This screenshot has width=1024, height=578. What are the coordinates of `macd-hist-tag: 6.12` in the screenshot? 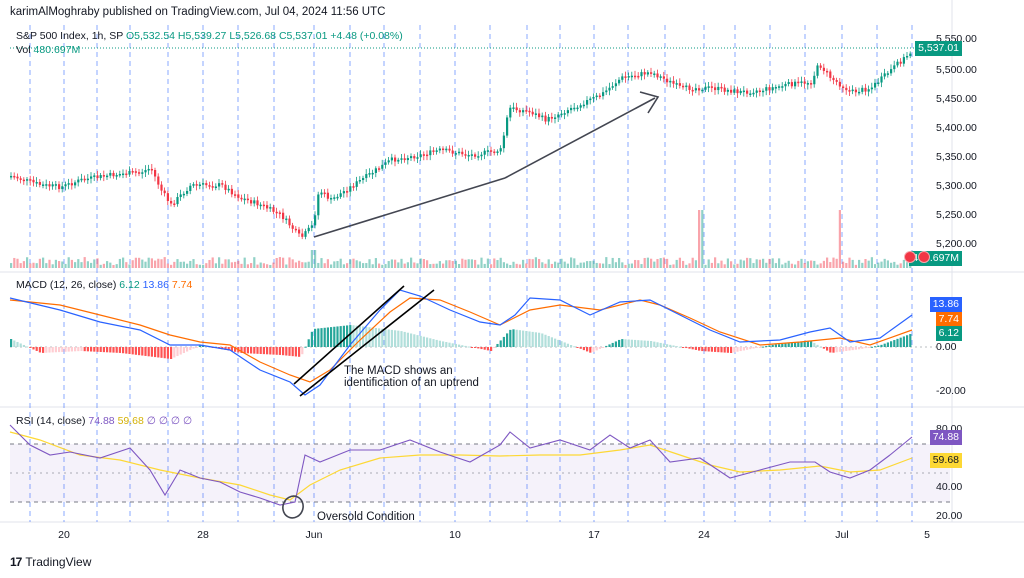 It's located at (948, 333).